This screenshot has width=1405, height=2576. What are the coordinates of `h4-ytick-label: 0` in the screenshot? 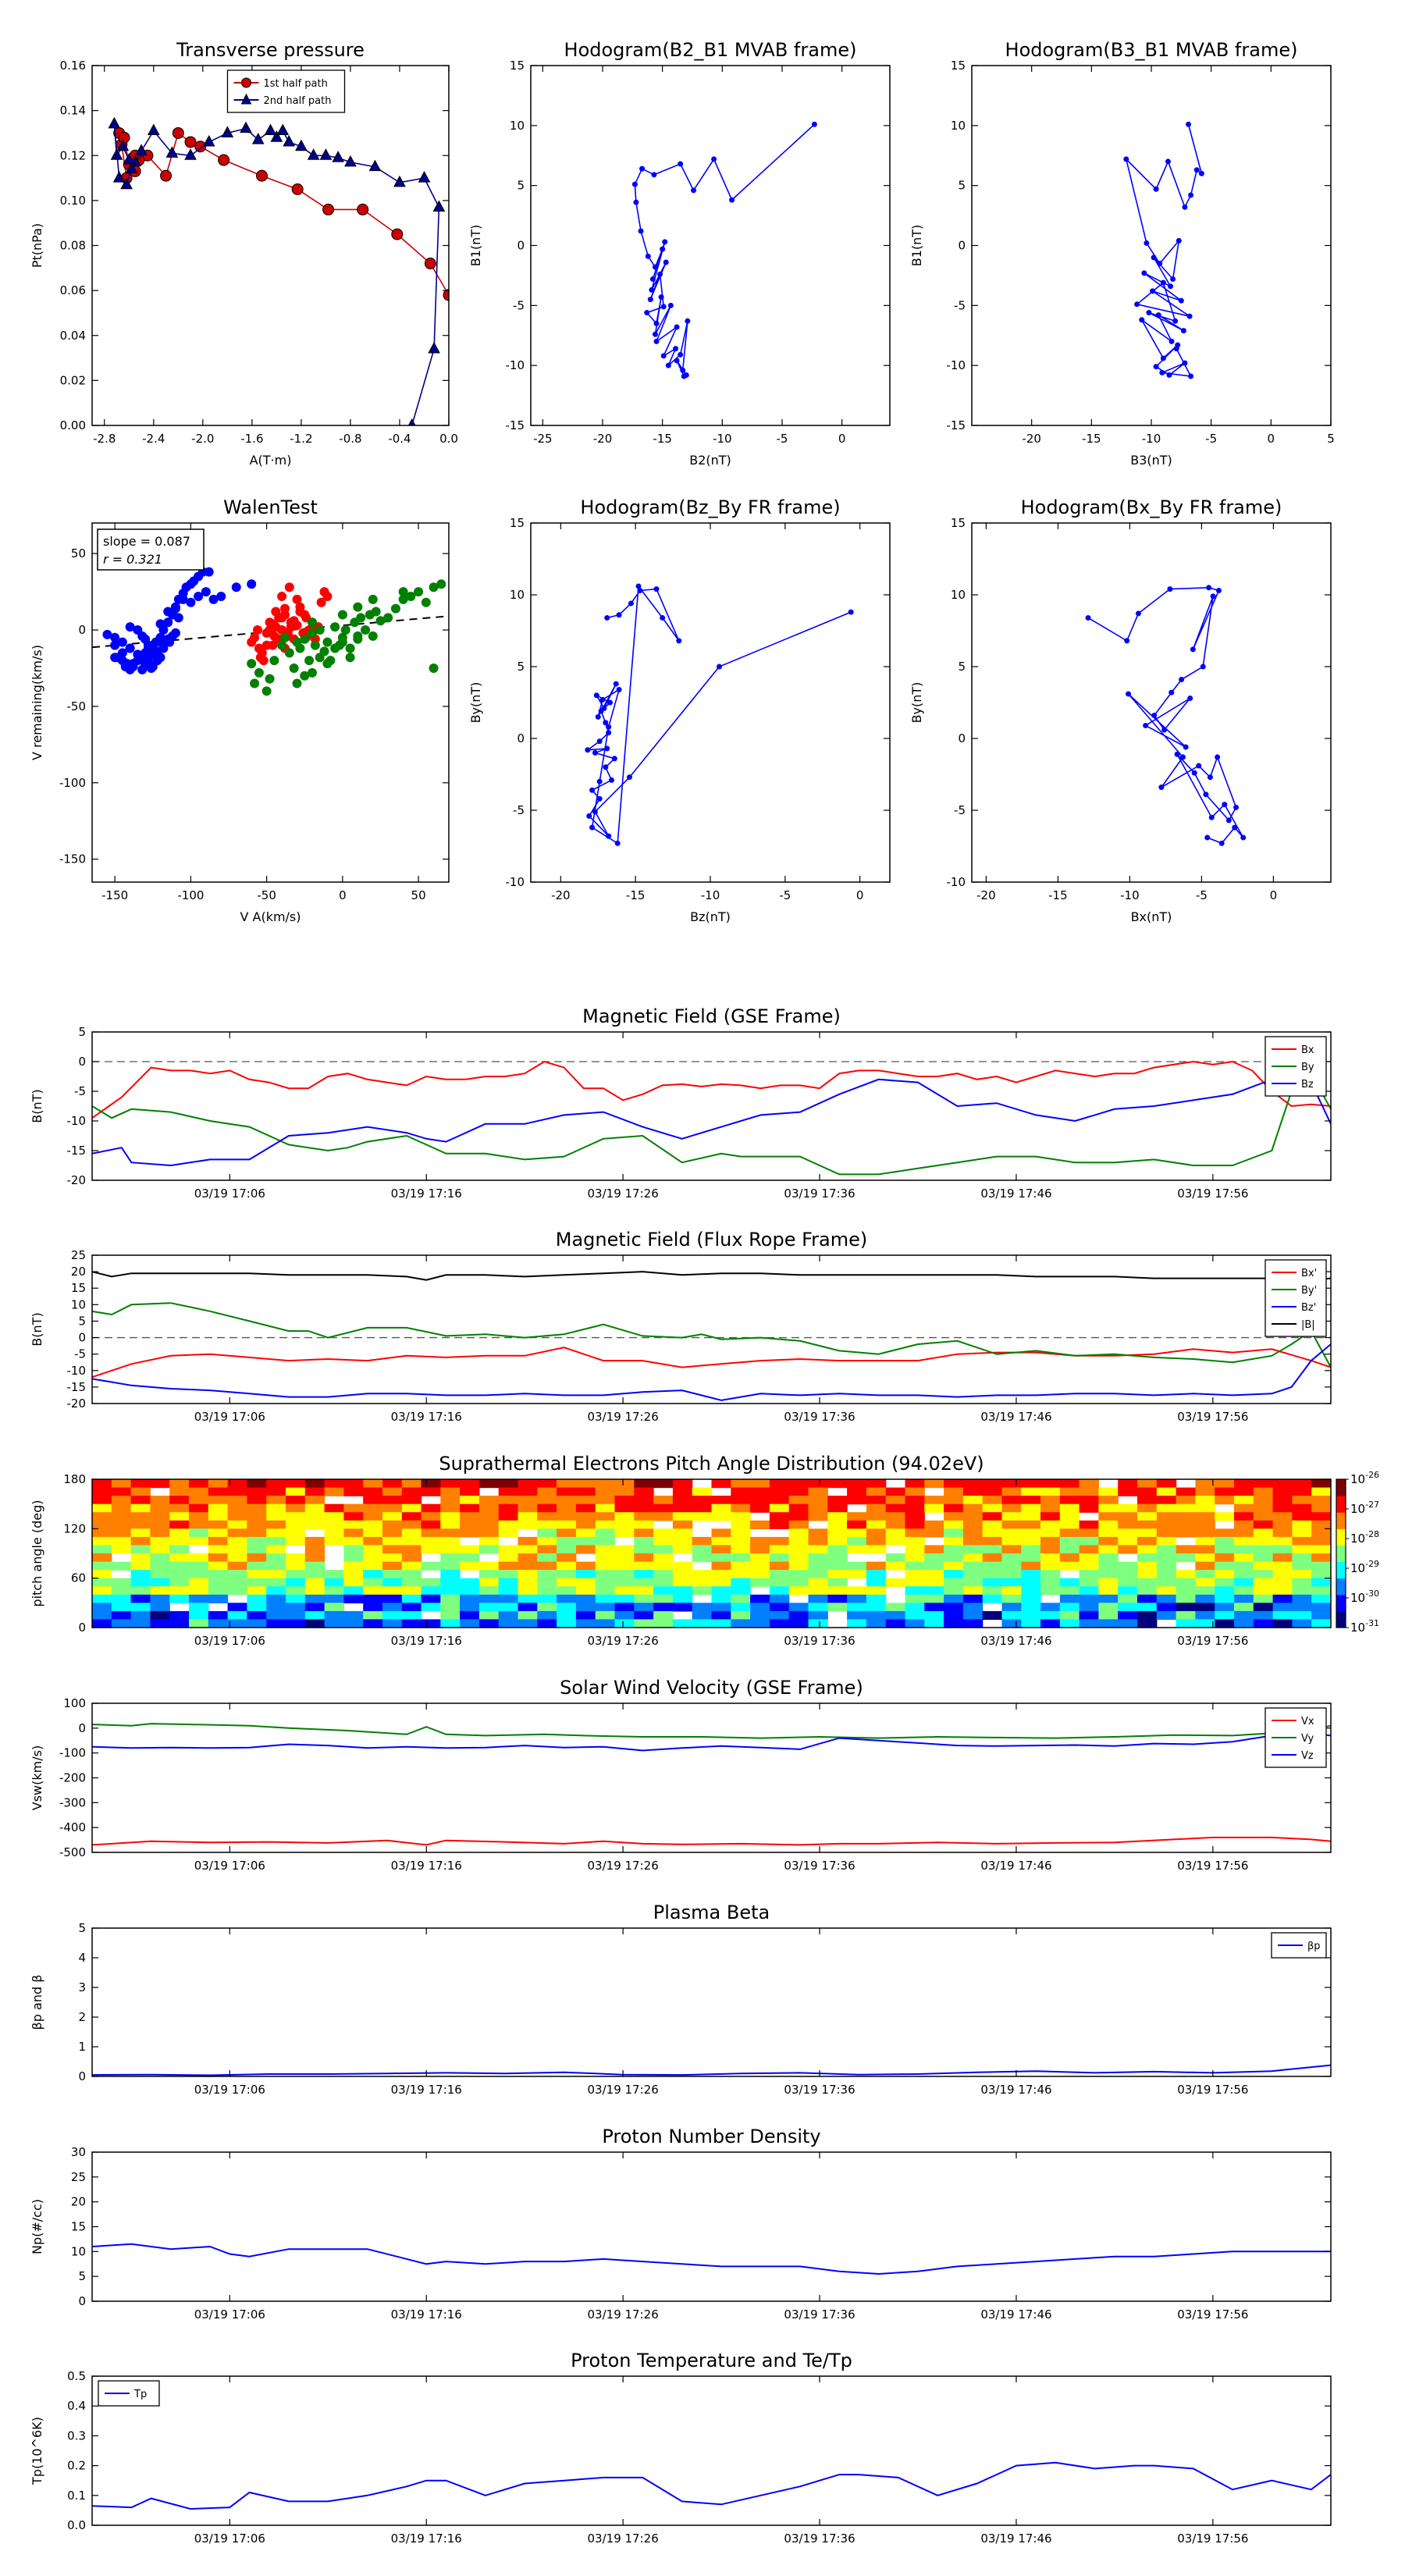 It's located at (962, 738).